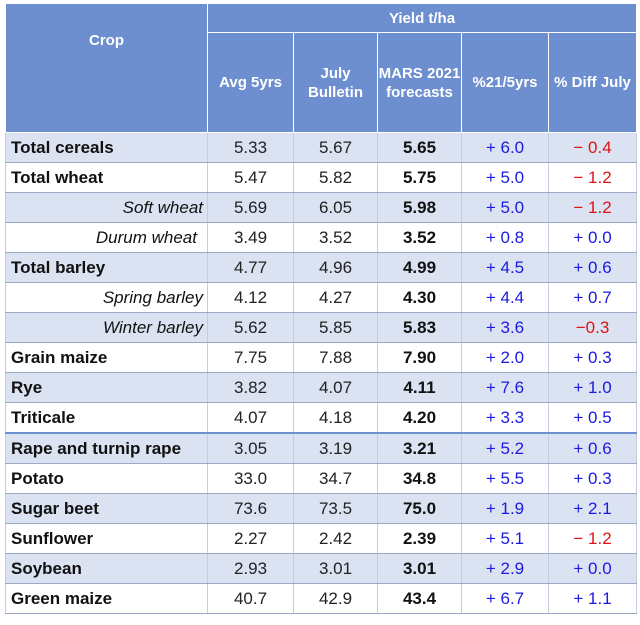 The width and height of the screenshot is (640, 625). I want to click on july-bulletin-cell: 3.01, so click(335, 568).